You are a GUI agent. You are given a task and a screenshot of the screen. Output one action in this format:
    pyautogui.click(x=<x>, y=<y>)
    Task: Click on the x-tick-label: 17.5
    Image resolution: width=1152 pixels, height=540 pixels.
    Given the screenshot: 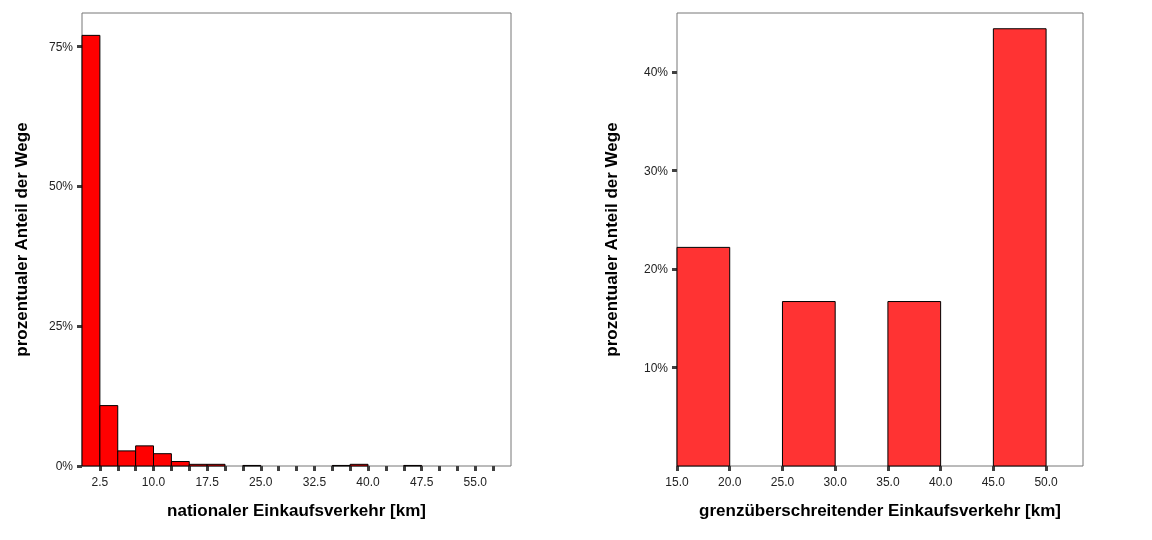 What is the action you would take?
    pyautogui.click(x=207, y=482)
    